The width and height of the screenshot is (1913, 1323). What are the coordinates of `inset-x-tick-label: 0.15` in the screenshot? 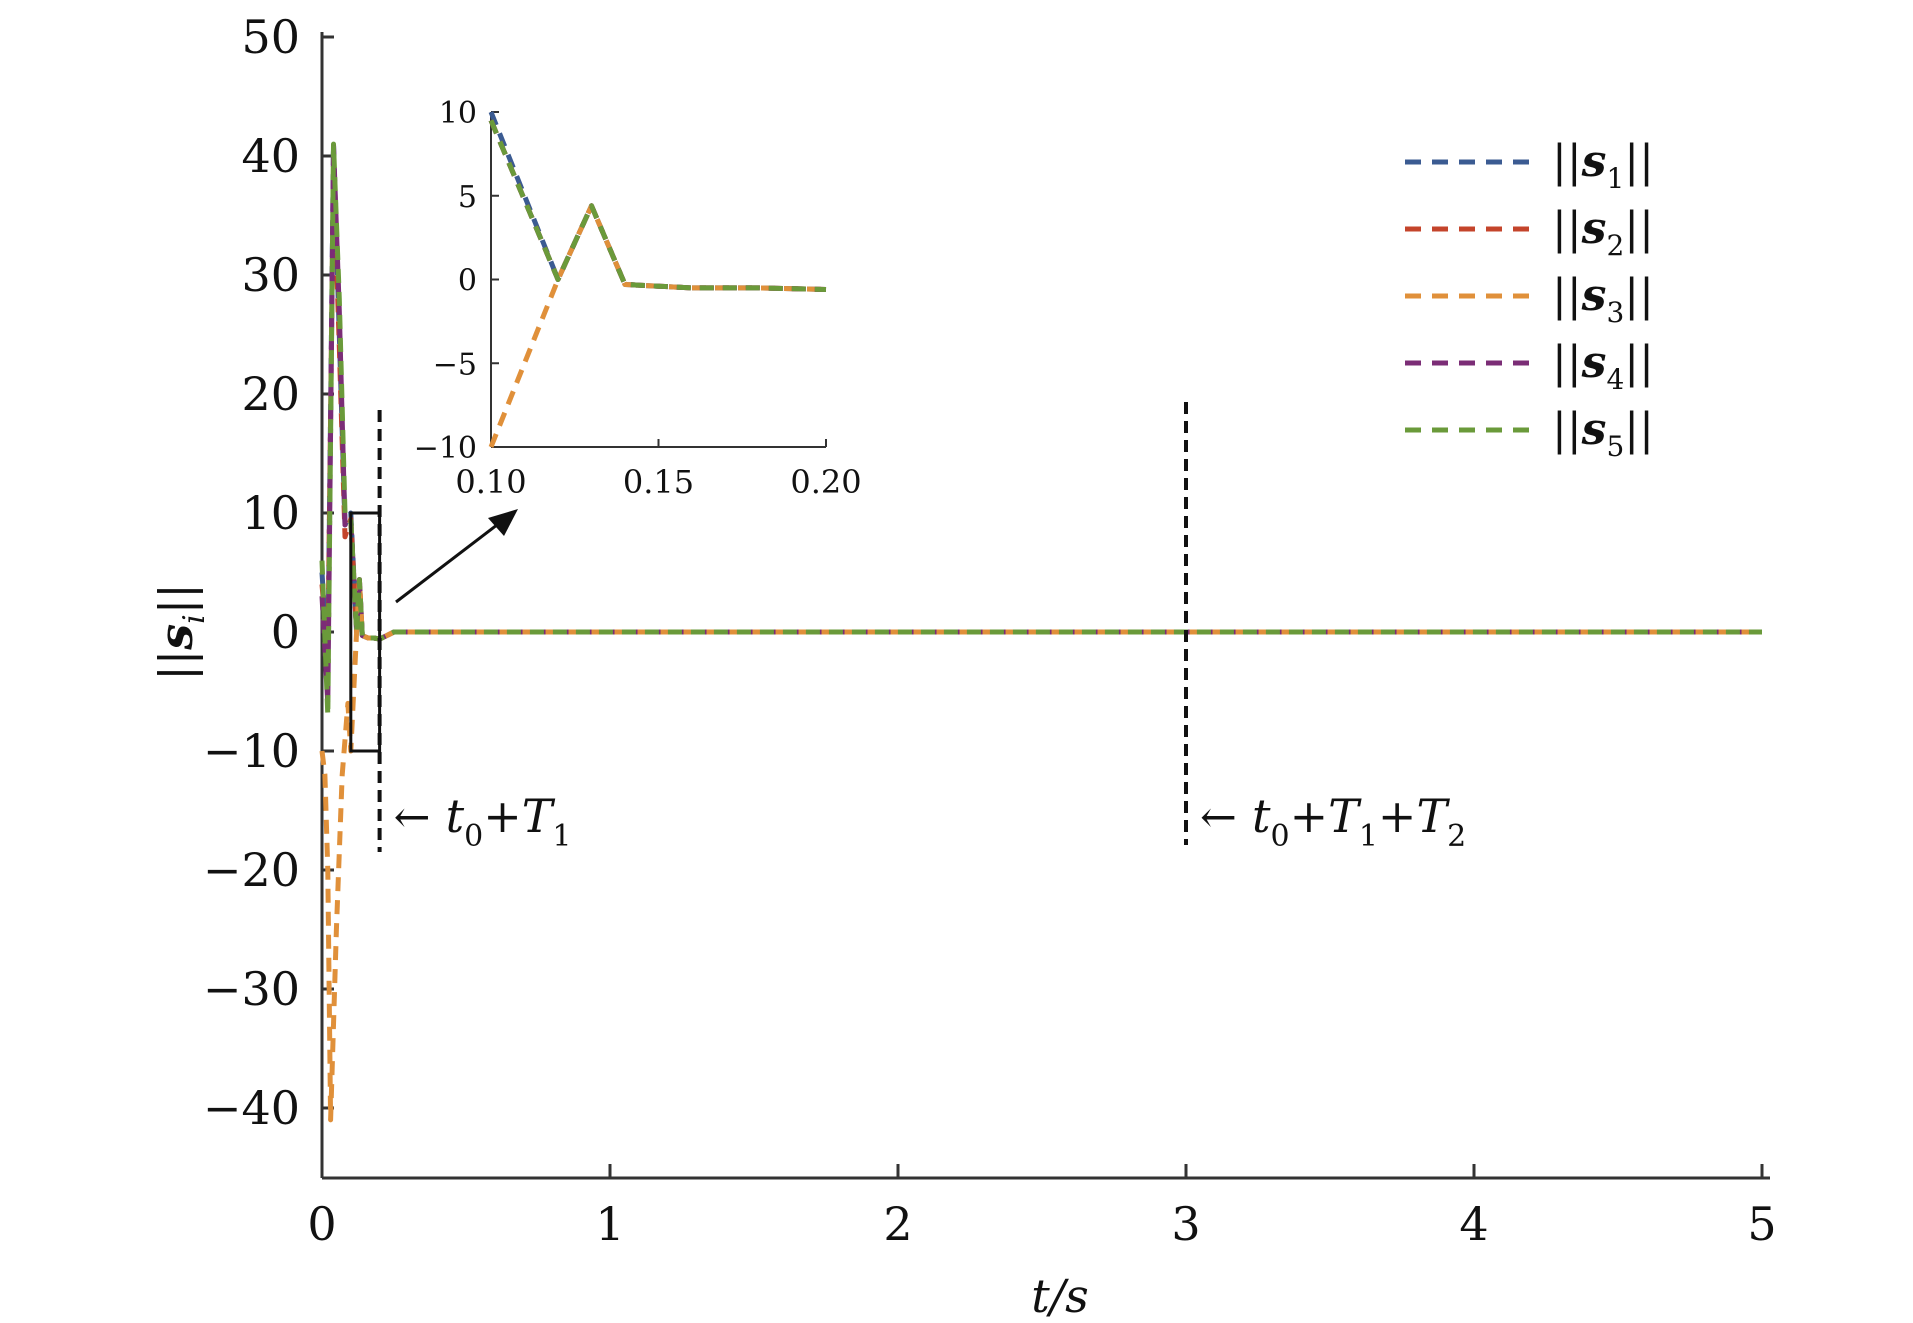 It's located at (658, 482).